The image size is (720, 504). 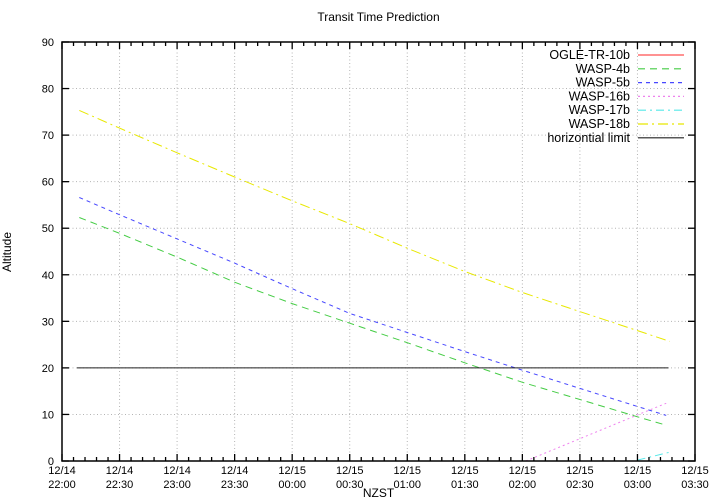 I want to click on y-tick-label: 40, so click(x=48, y=276).